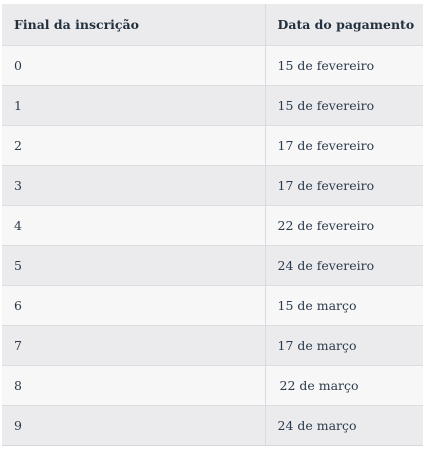 The width and height of the screenshot is (423, 458). I want to click on table-row: 1 15 de fevereiro, so click(212, 105).